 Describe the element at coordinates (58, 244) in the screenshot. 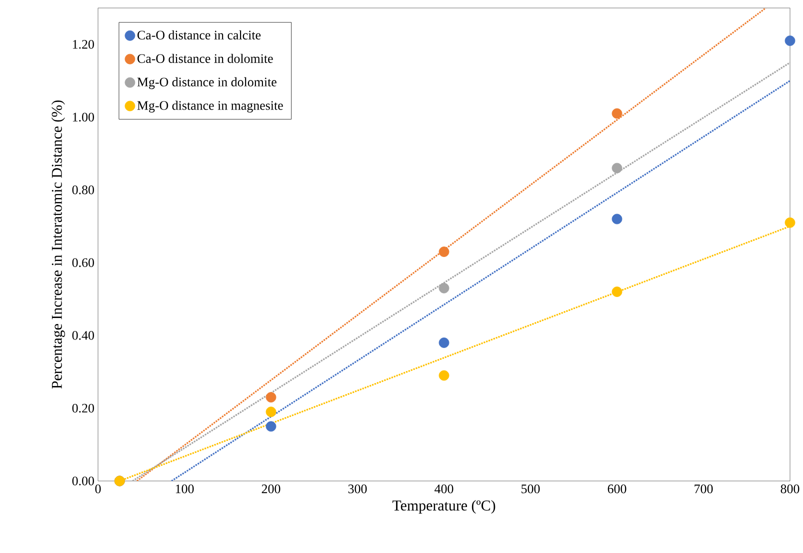

I see `y-axis-title: Percentage Increase in Interatomic Distance (%)` at that location.